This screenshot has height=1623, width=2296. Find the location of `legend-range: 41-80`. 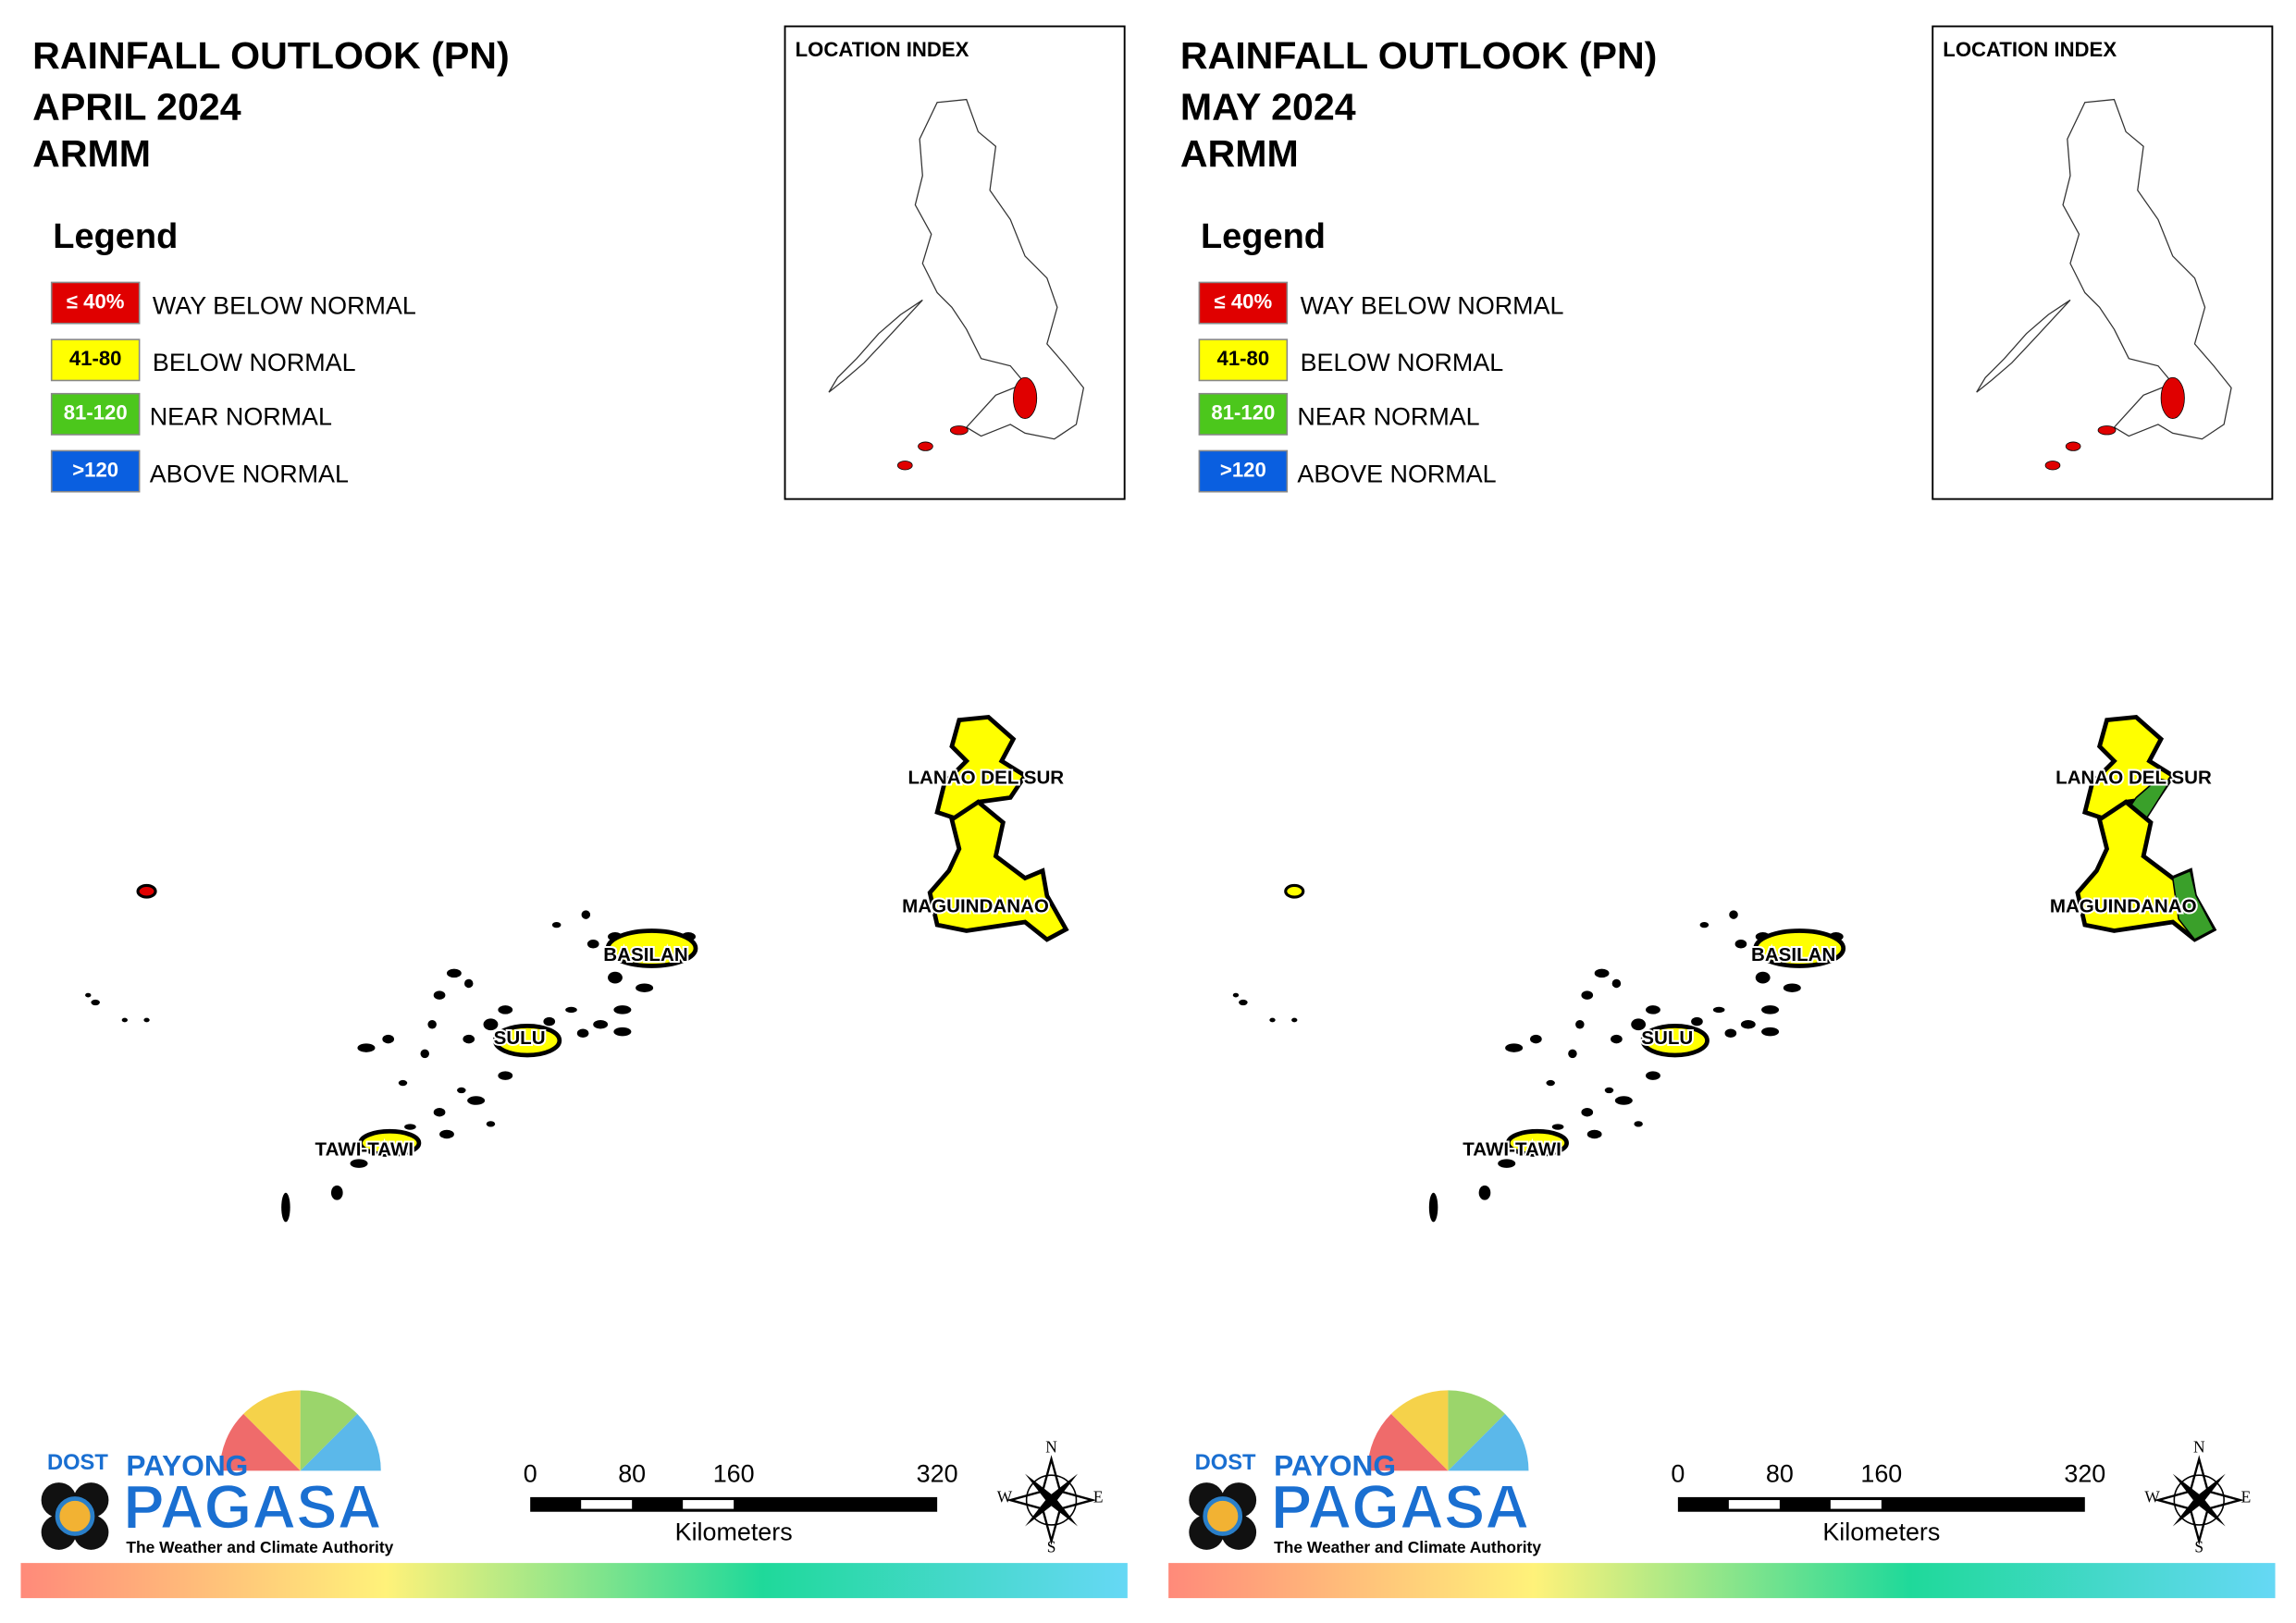

legend-range: 41-80 is located at coordinates (95, 358).